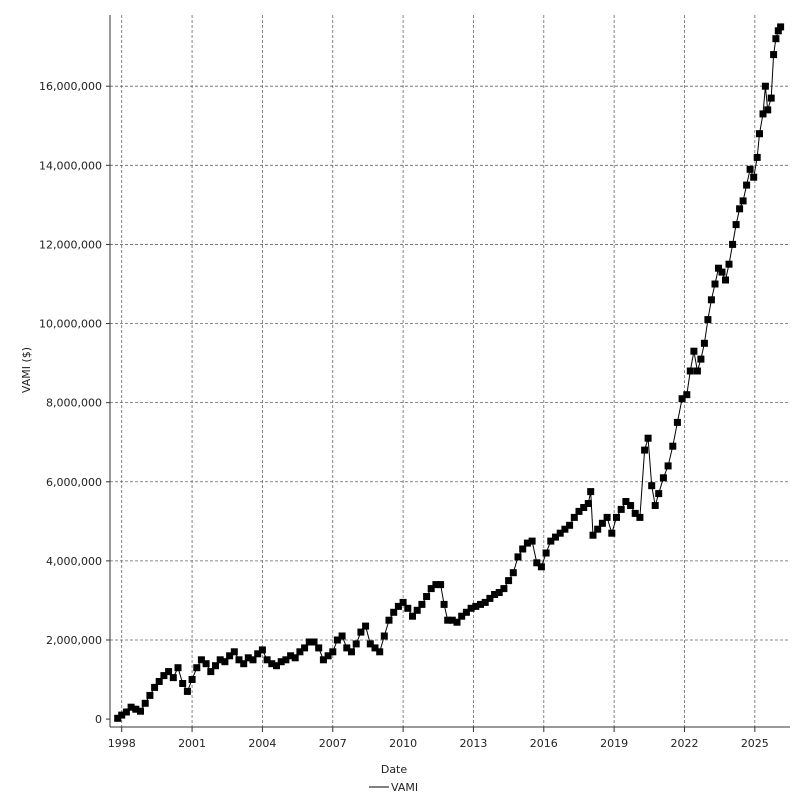  I want to click on y-axis-title: VAMI ($), so click(26, 370).